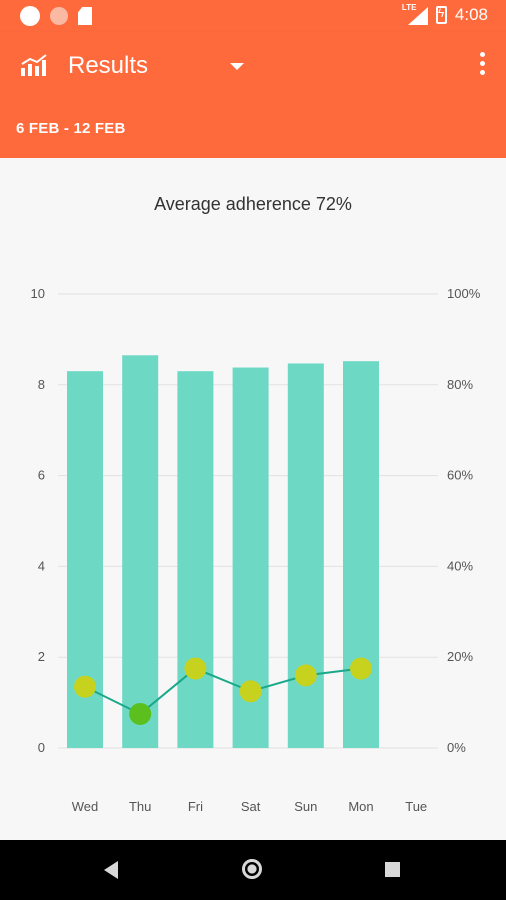 This screenshot has height=900, width=506. I want to click on y-left-tick-label: 4, so click(41, 565).